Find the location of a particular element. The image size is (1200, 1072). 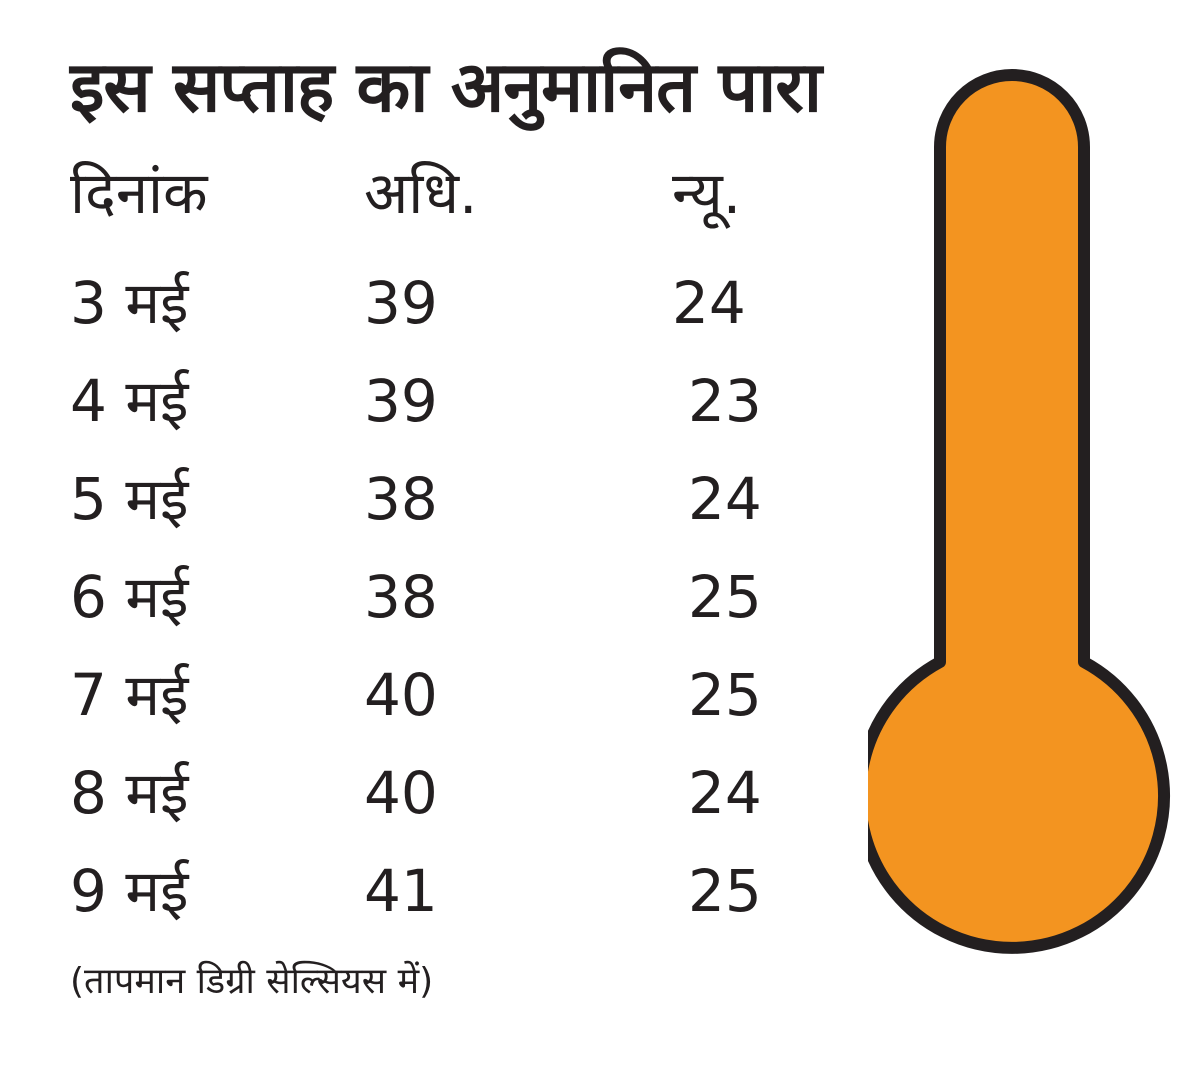

row-date: 8 मई is located at coordinates (129, 793).